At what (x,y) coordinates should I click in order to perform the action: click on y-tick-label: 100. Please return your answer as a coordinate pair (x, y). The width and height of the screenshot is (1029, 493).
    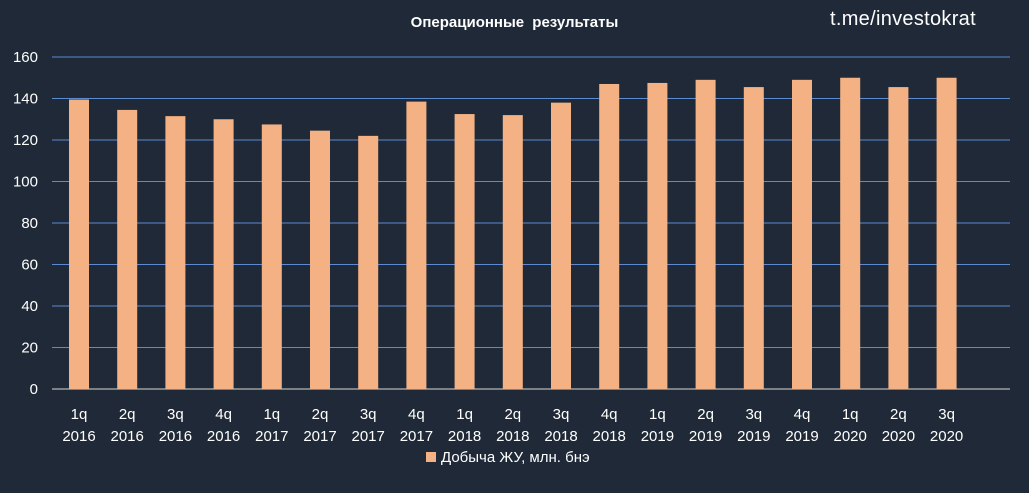
    Looking at the image, I should click on (25, 182).